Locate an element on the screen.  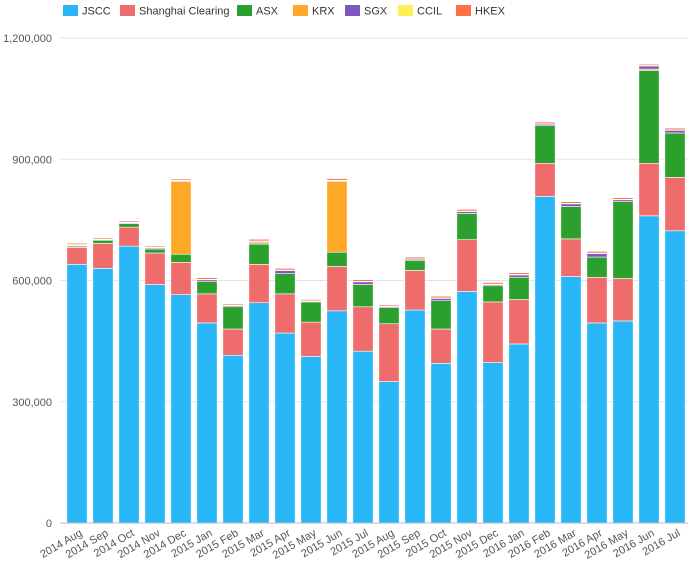
bar-group-2015-sep is located at coordinates (415, 390).